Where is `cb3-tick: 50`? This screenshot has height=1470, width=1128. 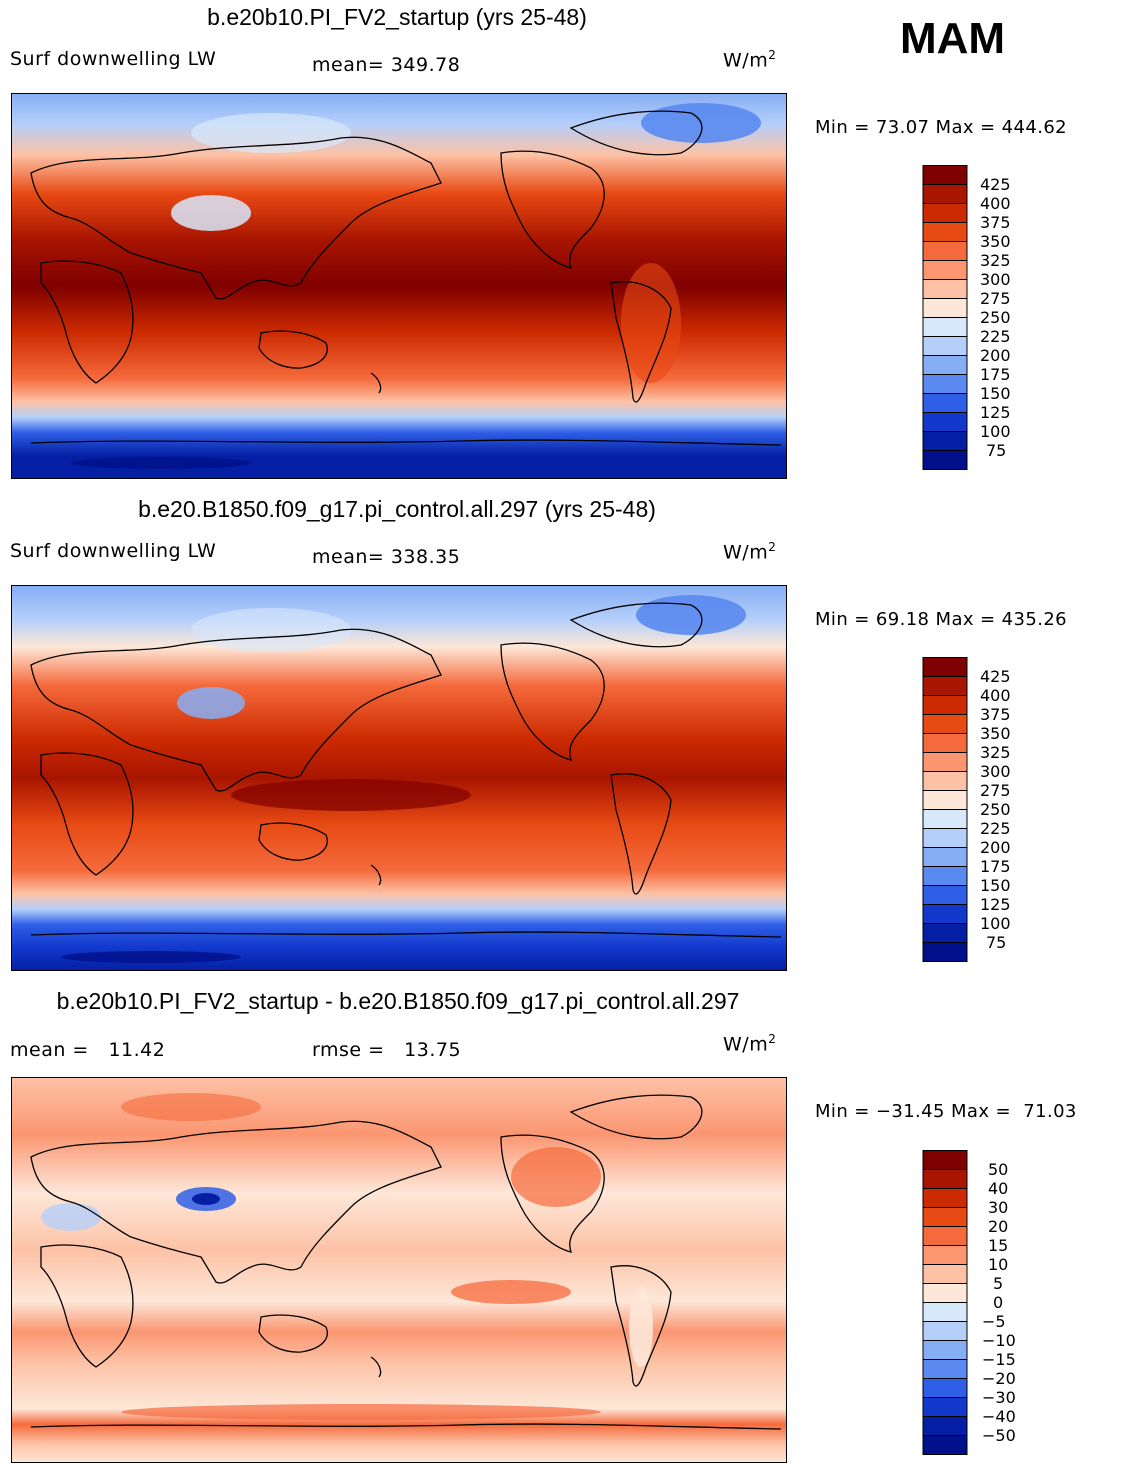 cb3-tick: 50 is located at coordinates (998, 1169).